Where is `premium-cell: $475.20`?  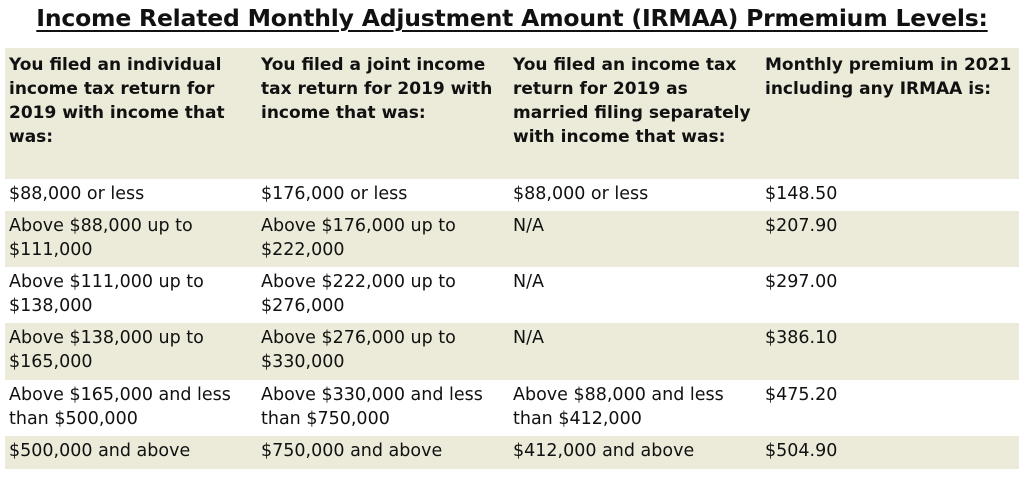 premium-cell: $475.20 is located at coordinates (890, 408).